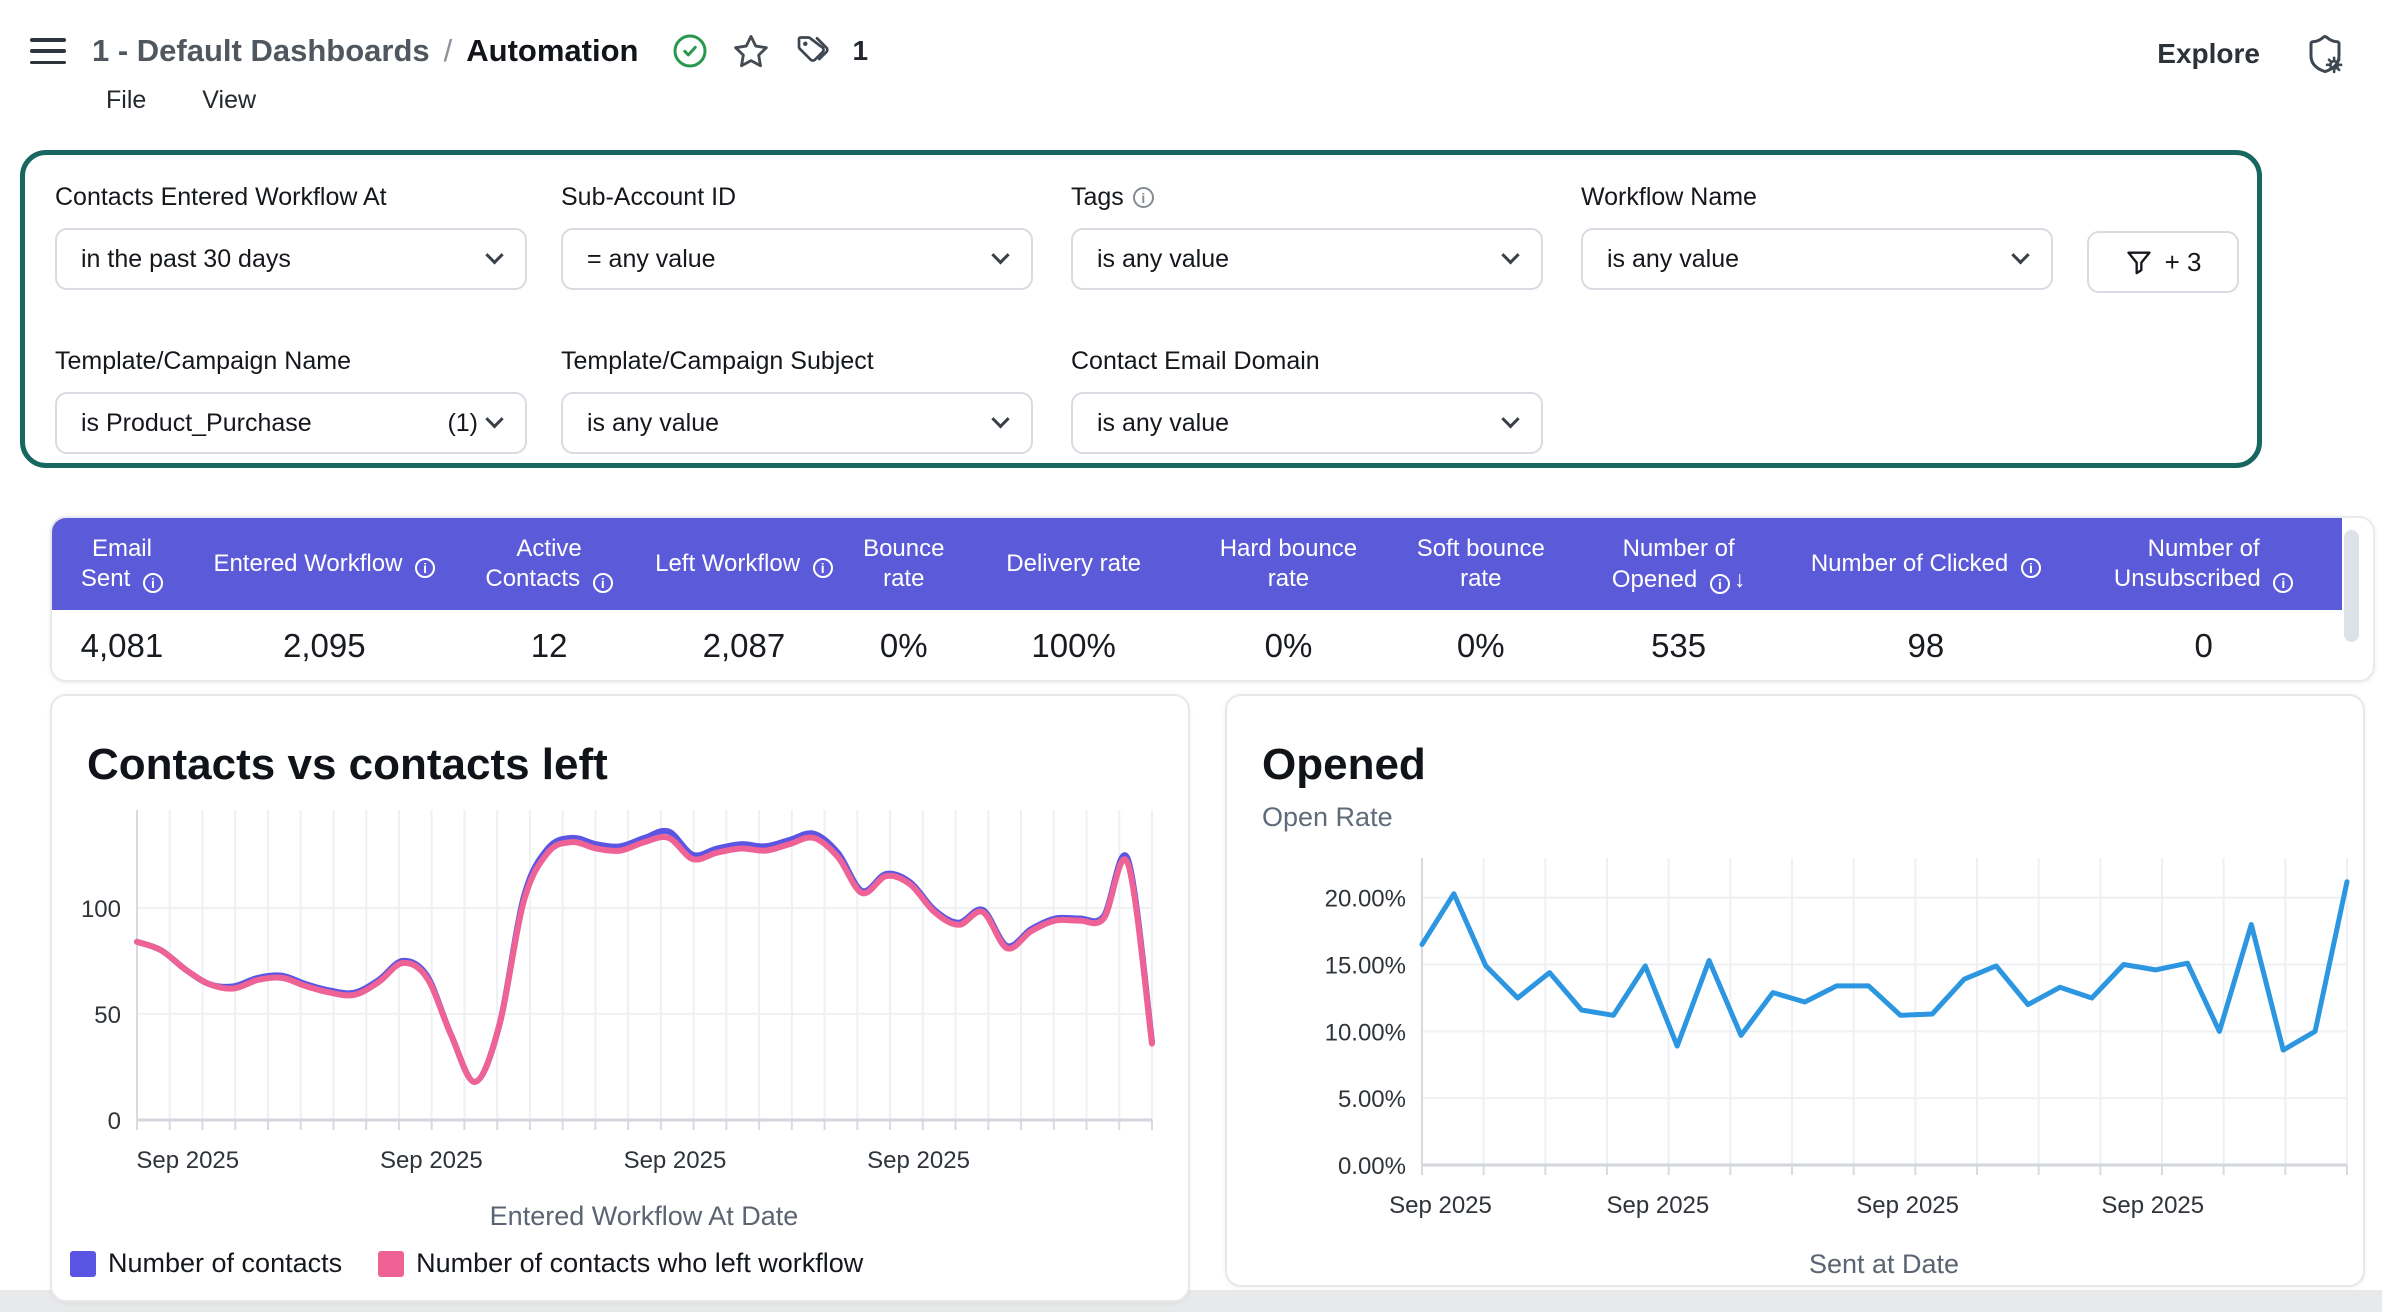  I want to click on svg-text: 15.00%, so click(1365, 966).